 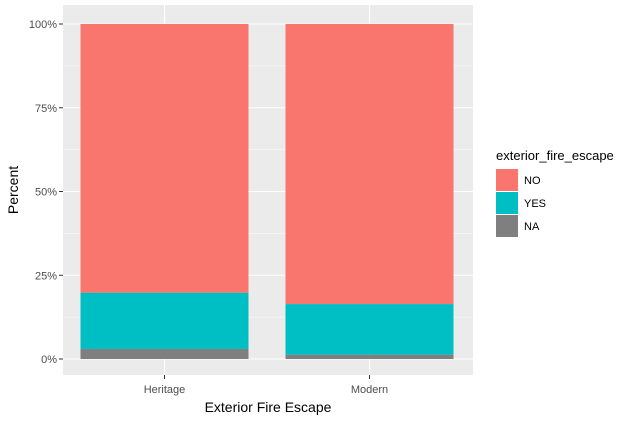 What do you see at coordinates (43, 25) in the screenshot?
I see `y-tick-label: 100%` at bounding box center [43, 25].